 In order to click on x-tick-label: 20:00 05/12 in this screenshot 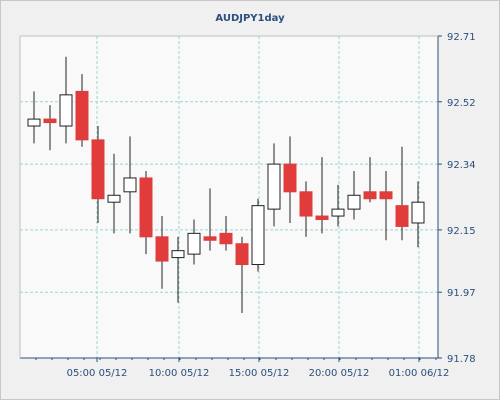, I will do `click(339, 373)`.